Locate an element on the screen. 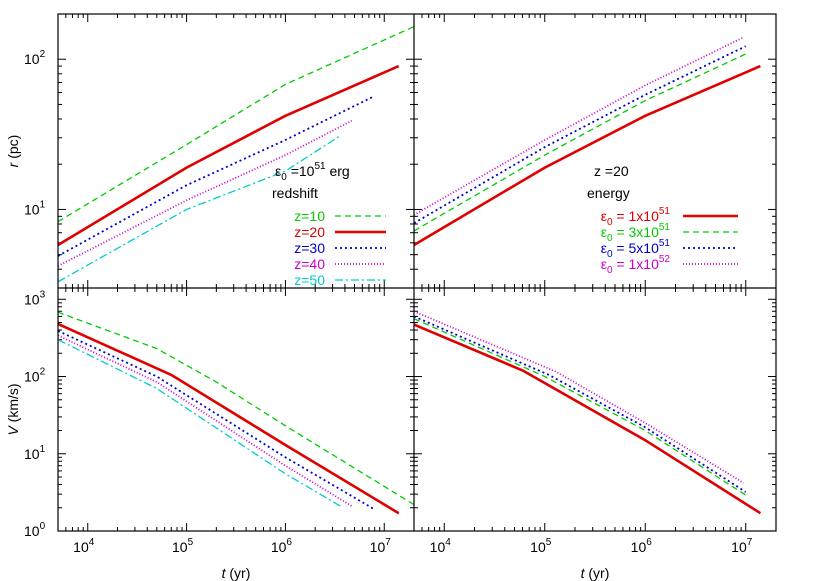 The height and width of the screenshot is (581, 830). y-tick-label: 10⁰ is located at coordinates (35, 530).